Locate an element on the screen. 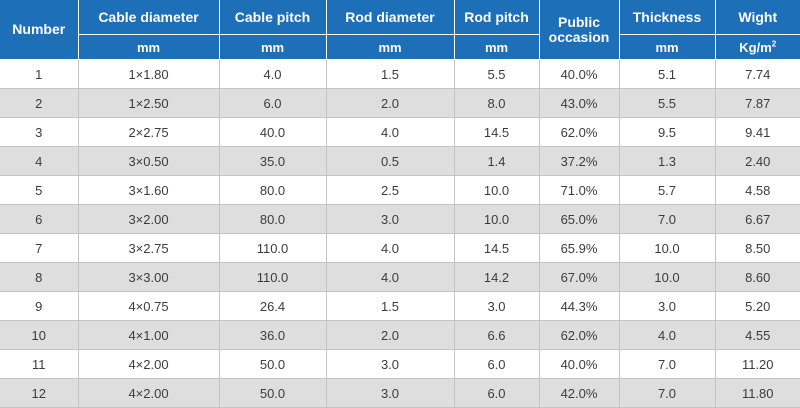 This screenshot has height=408, width=800. cell-thickness: 5.7 is located at coordinates (667, 190).